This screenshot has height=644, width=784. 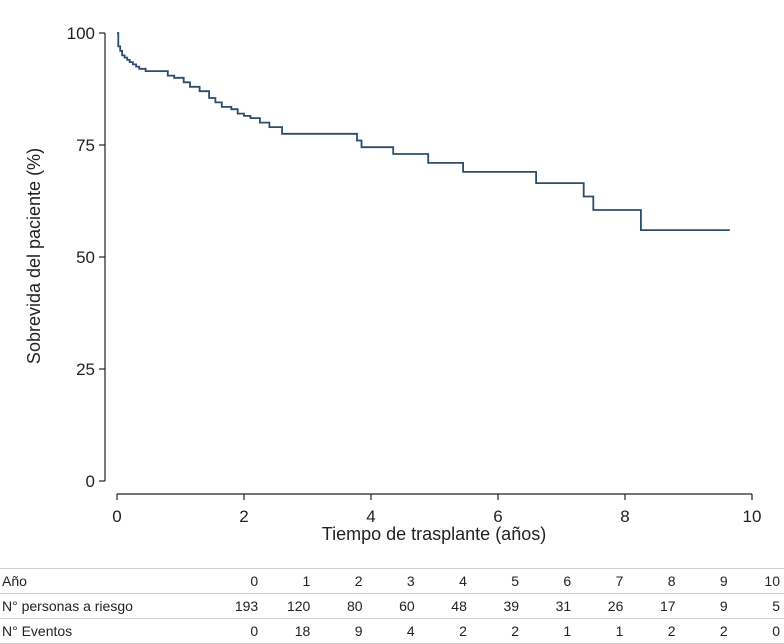 I want to click on x-axis: 0 2 4 6 8 10, so click(x=437, y=509).